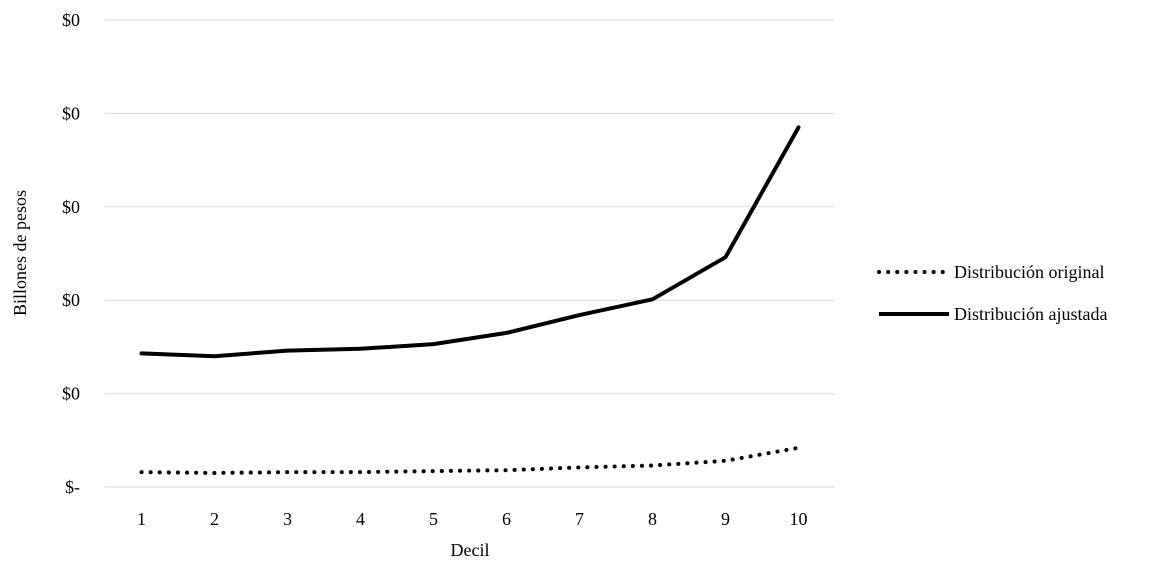  Describe the element at coordinates (72, 487) in the screenshot. I see `y-tick-label: $-` at that location.